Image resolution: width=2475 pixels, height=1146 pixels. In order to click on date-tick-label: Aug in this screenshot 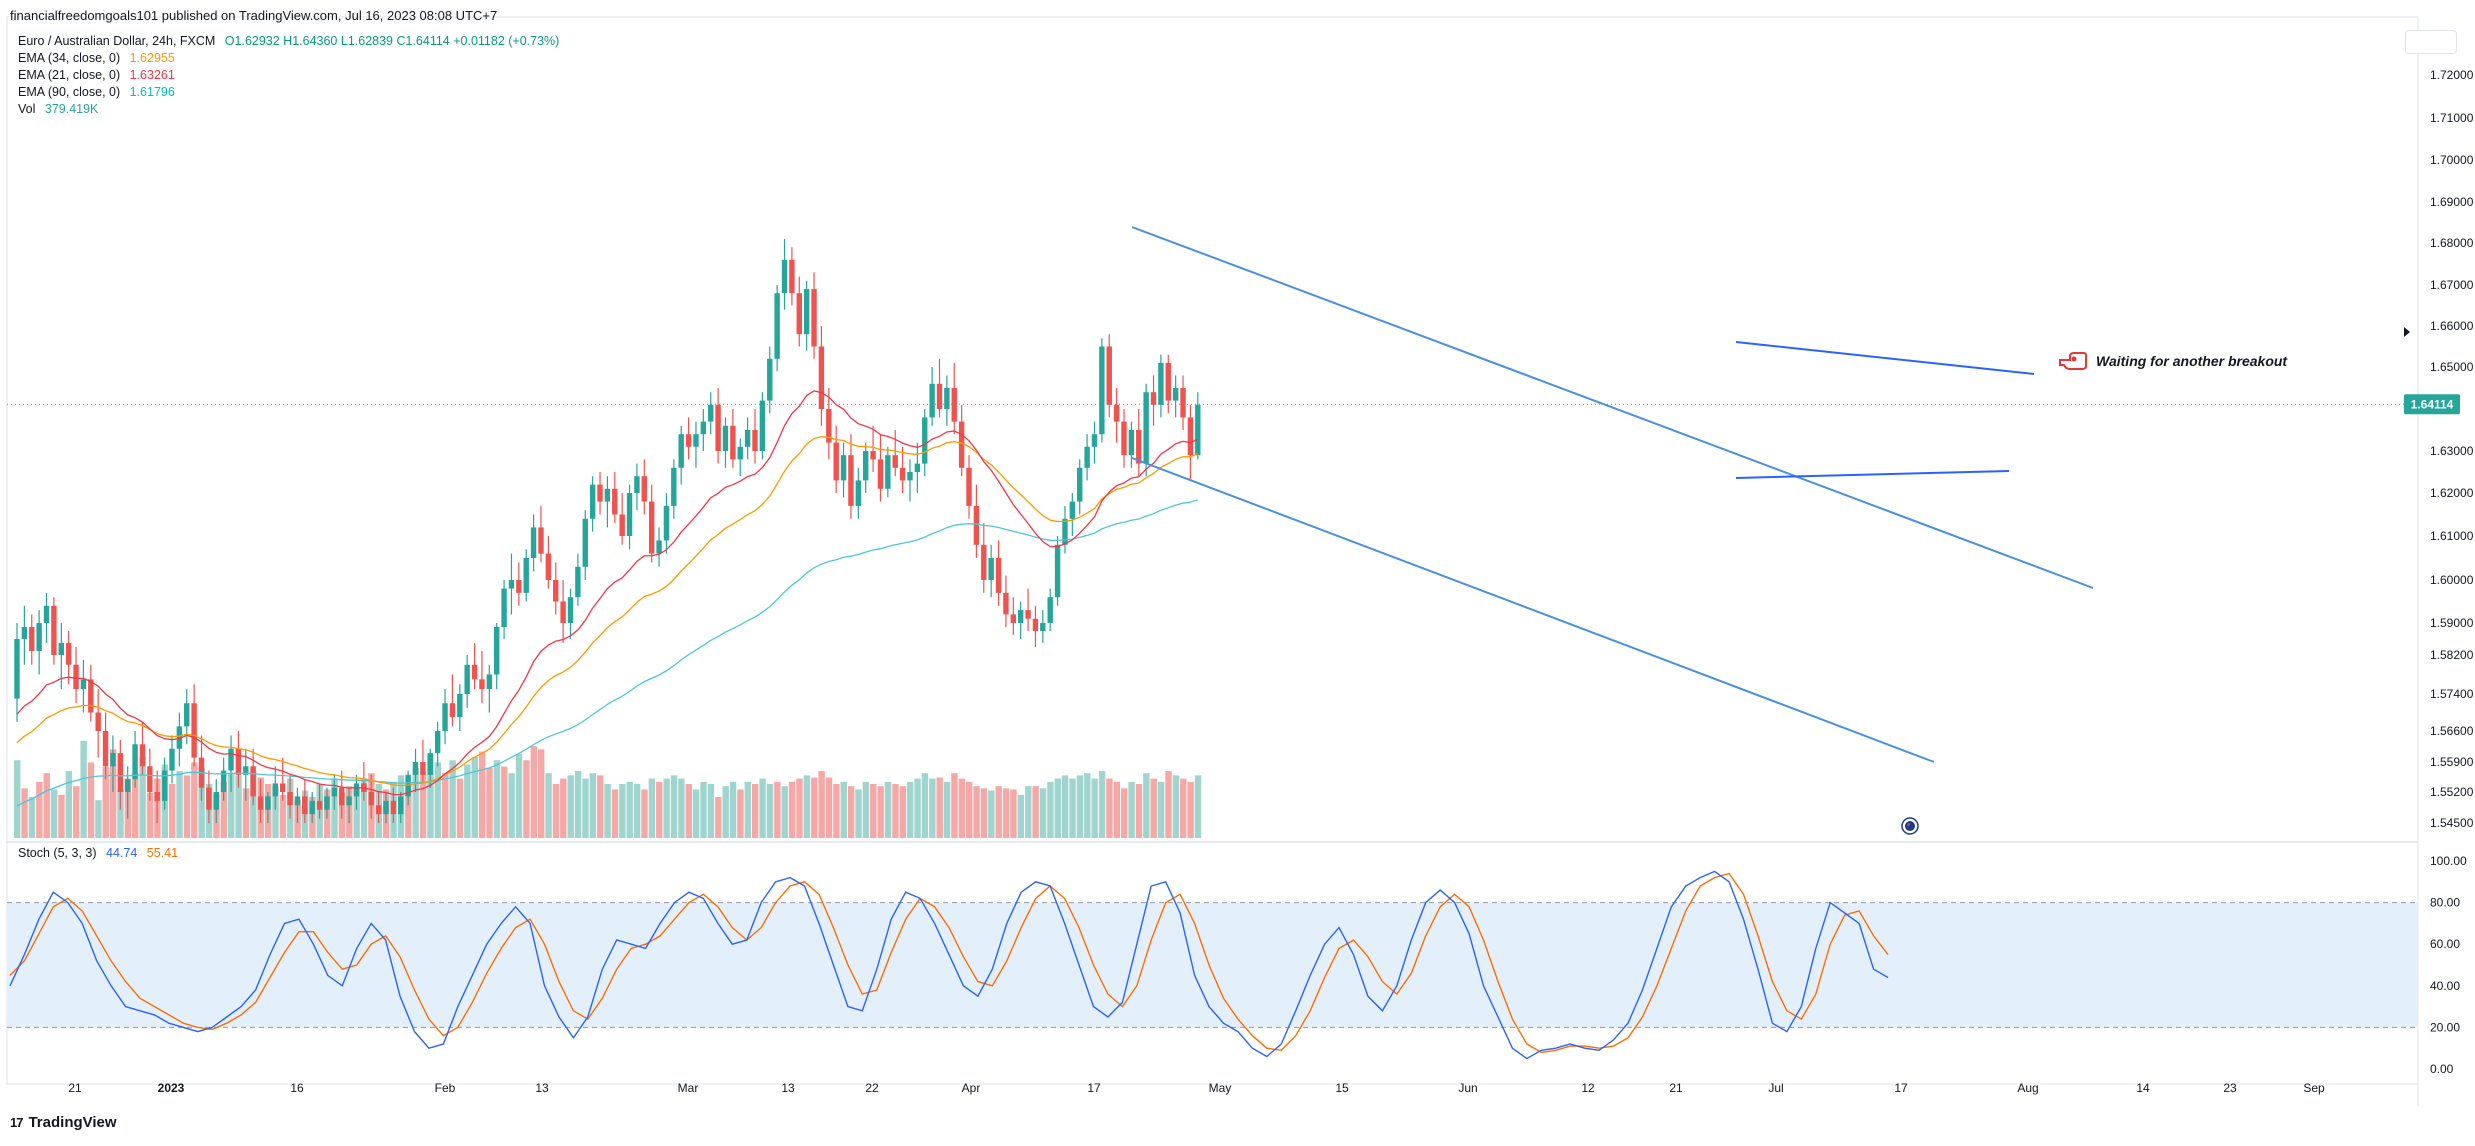, I will do `click(2027, 1088)`.